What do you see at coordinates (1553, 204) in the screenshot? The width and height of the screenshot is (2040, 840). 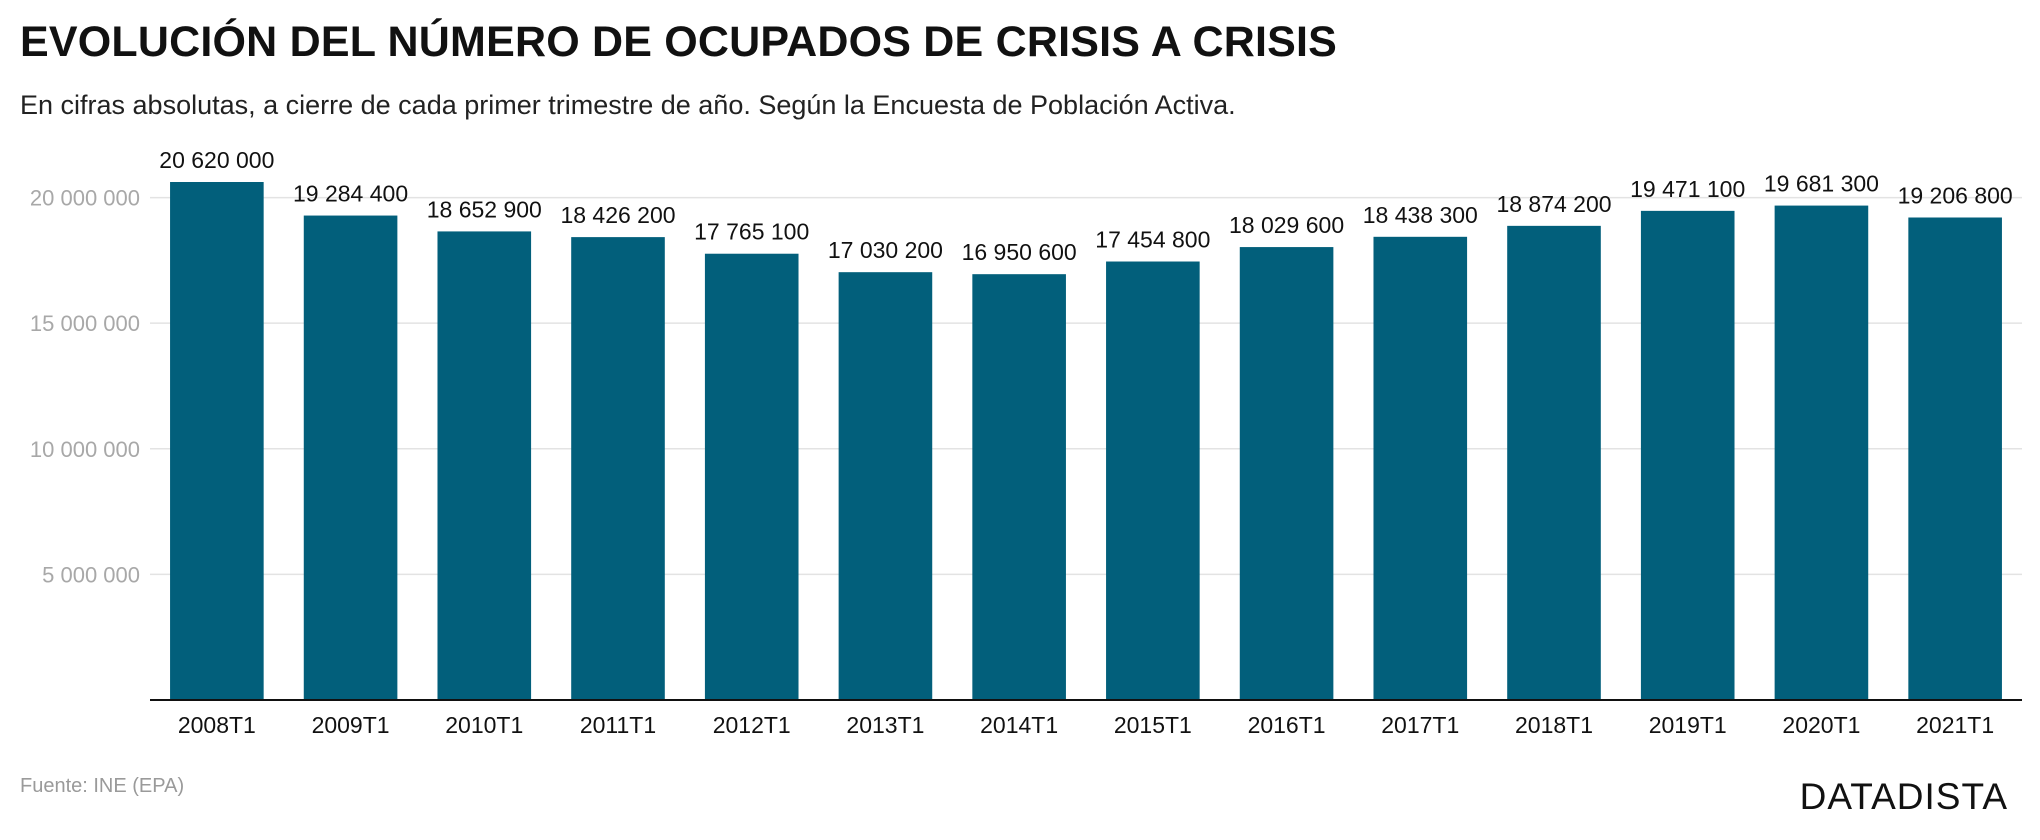 I see `bar-value-label: 18 874 200` at bounding box center [1553, 204].